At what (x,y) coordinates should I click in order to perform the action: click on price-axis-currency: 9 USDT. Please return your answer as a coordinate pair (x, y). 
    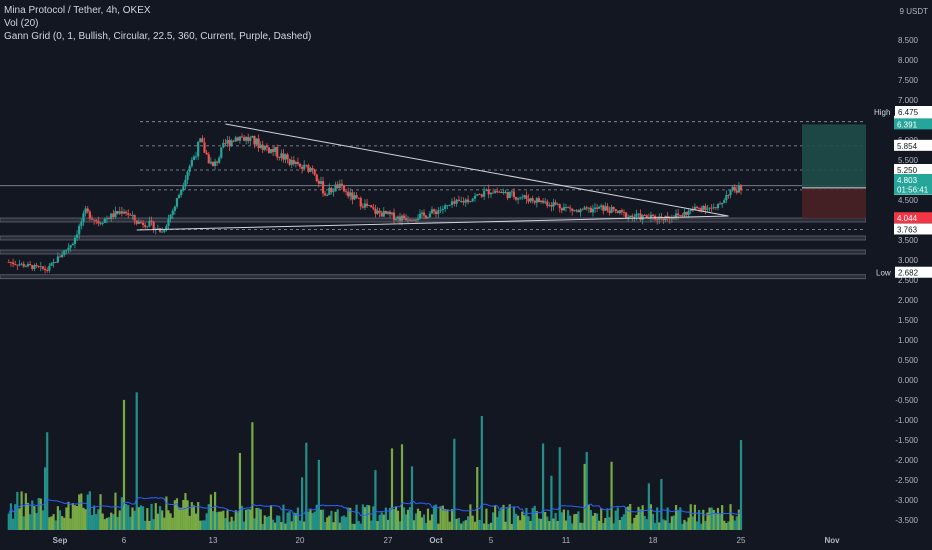
    Looking at the image, I should click on (914, 11).